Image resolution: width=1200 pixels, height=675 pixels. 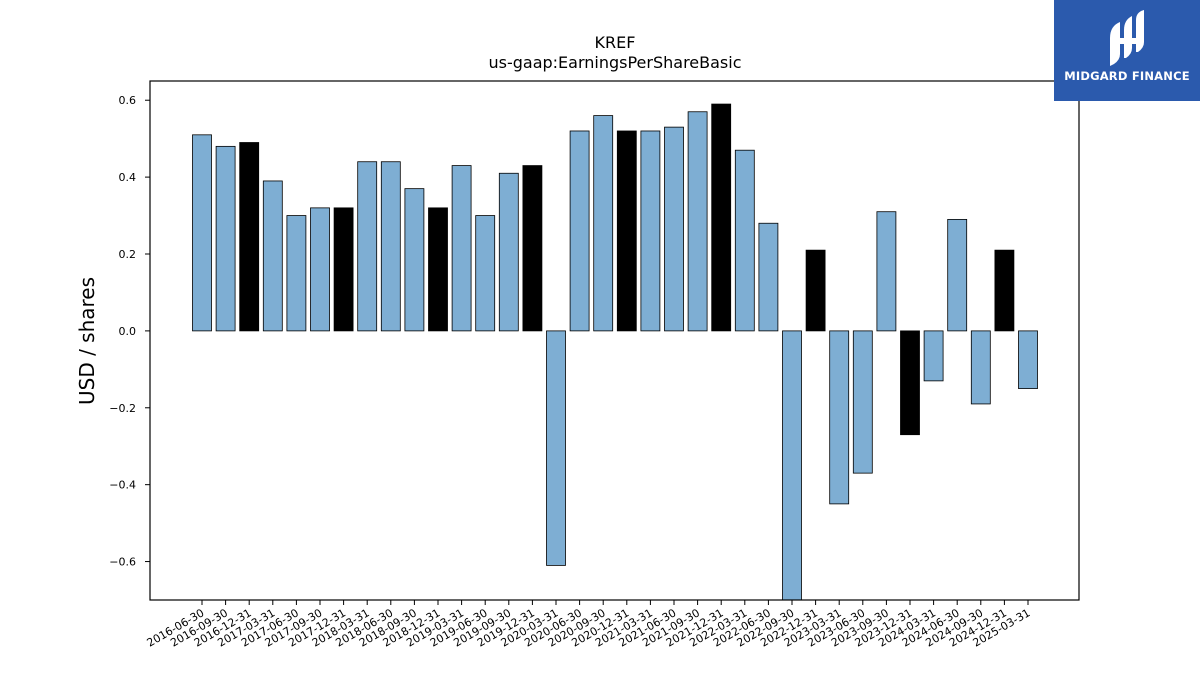 I want to click on y-tick-label: 0.4, so click(x=128, y=177).